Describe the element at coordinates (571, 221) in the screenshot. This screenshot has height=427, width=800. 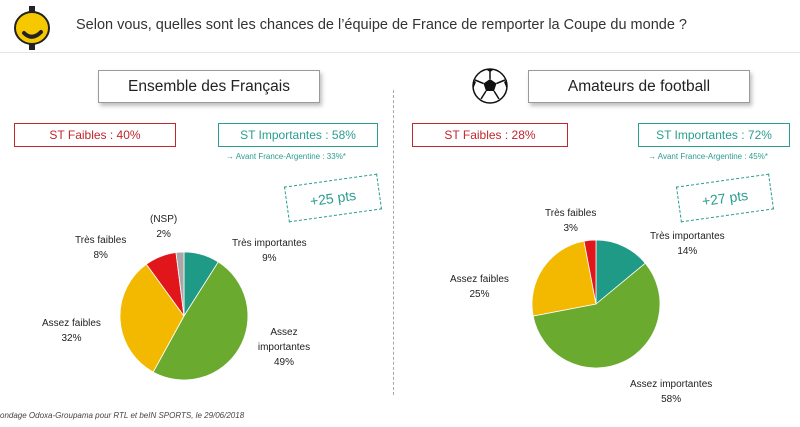
I see `label-tres-faibles-amateurs: Très faibles 3%` at that location.